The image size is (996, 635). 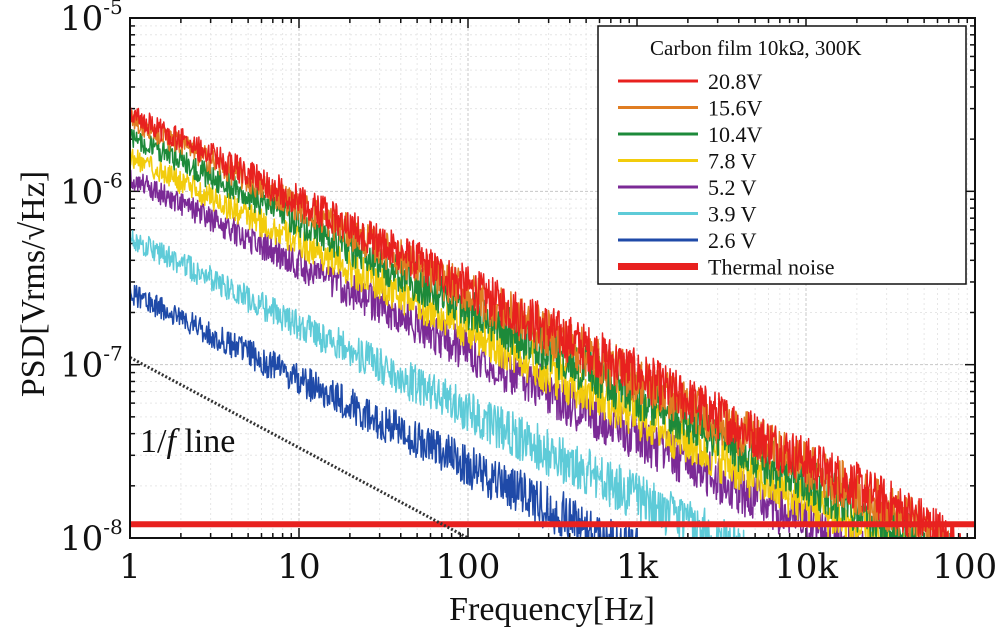 I want to click on x-tick-label: 1, so click(x=130, y=567).